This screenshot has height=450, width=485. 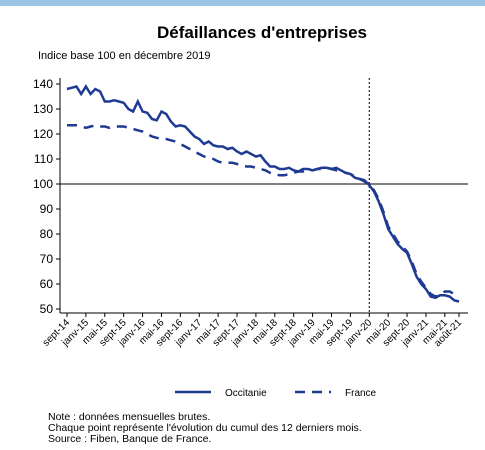 I want to click on y-tick-label: 80, so click(x=47, y=234).